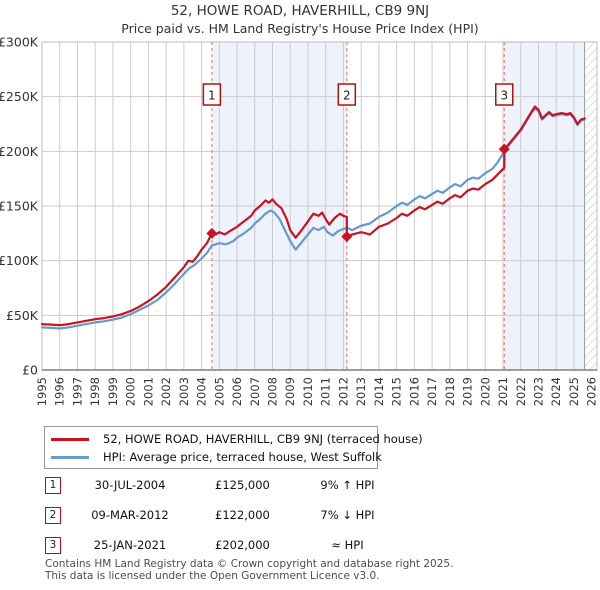 This screenshot has width=600, height=590. What do you see at coordinates (347, 515) in the screenshot?
I see `transaction-hpi-comparison: 7% ↓ HPI` at bounding box center [347, 515].